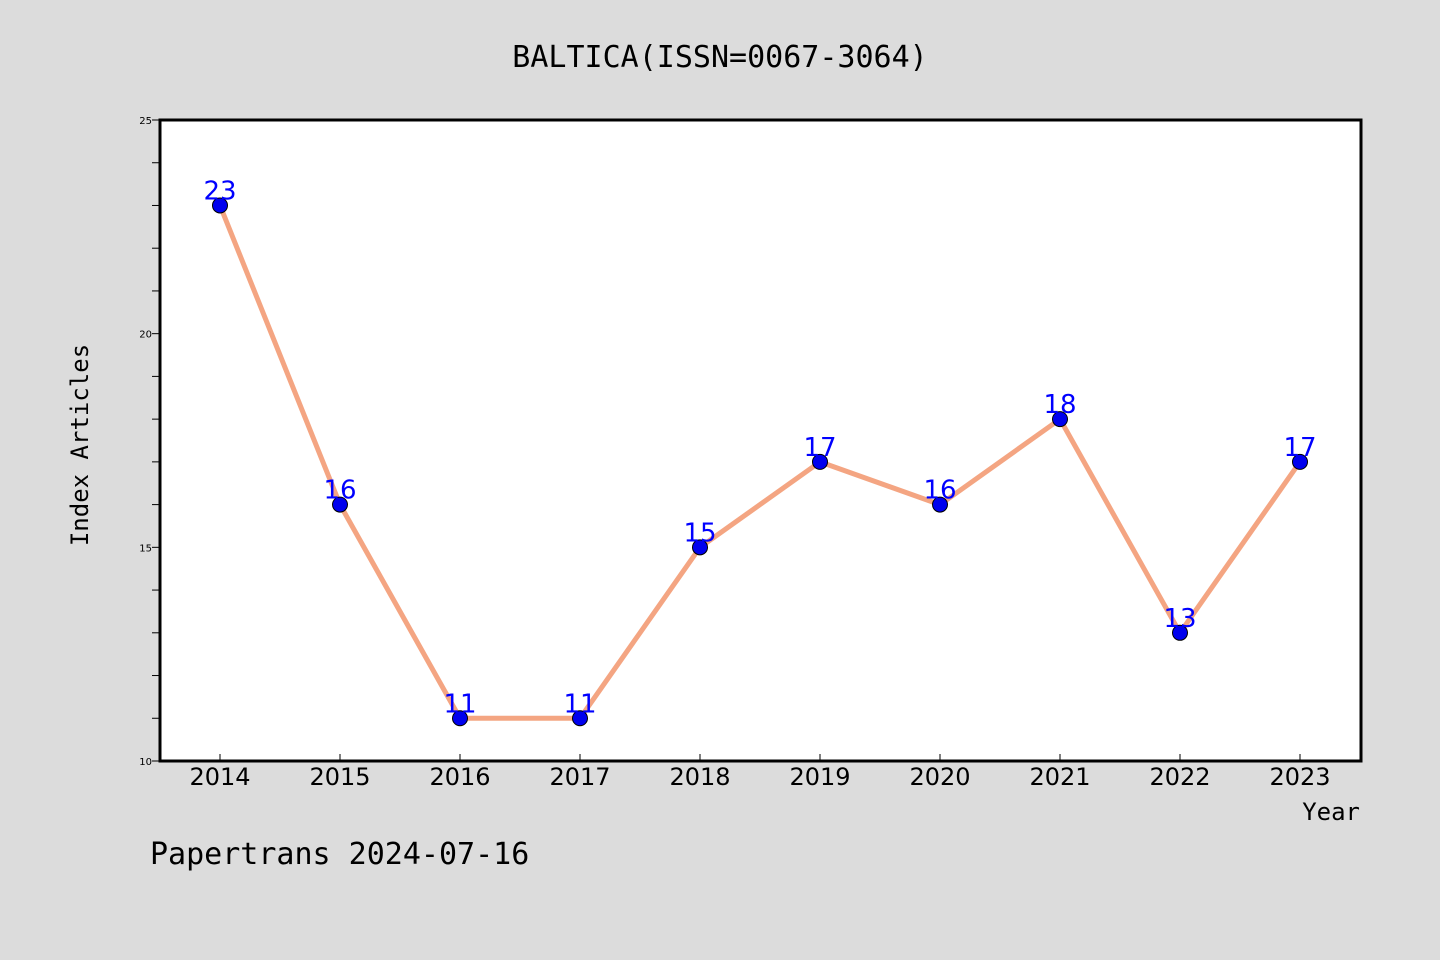 This screenshot has width=1440, height=960. What do you see at coordinates (579, 777) in the screenshot?
I see `x-tick-label: 2017` at bounding box center [579, 777].